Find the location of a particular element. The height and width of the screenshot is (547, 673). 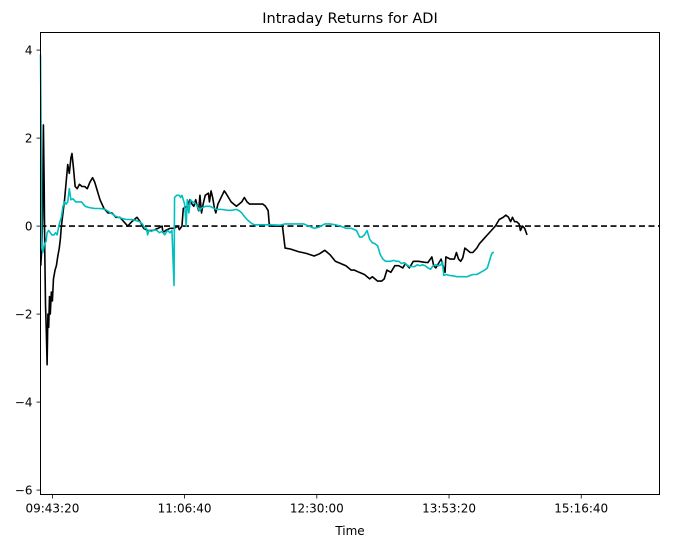

y-tick-label-3: −2 is located at coordinates (24, 315).